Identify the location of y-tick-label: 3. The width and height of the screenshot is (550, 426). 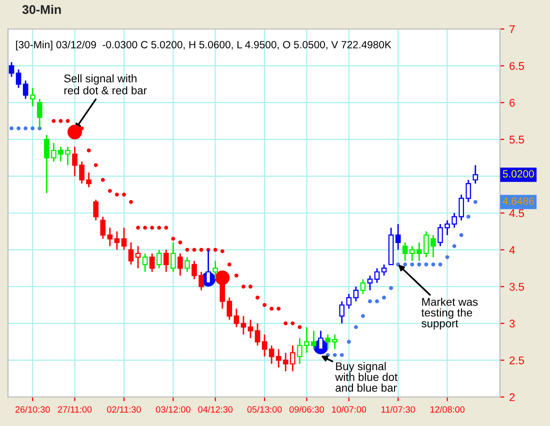
(512, 324).